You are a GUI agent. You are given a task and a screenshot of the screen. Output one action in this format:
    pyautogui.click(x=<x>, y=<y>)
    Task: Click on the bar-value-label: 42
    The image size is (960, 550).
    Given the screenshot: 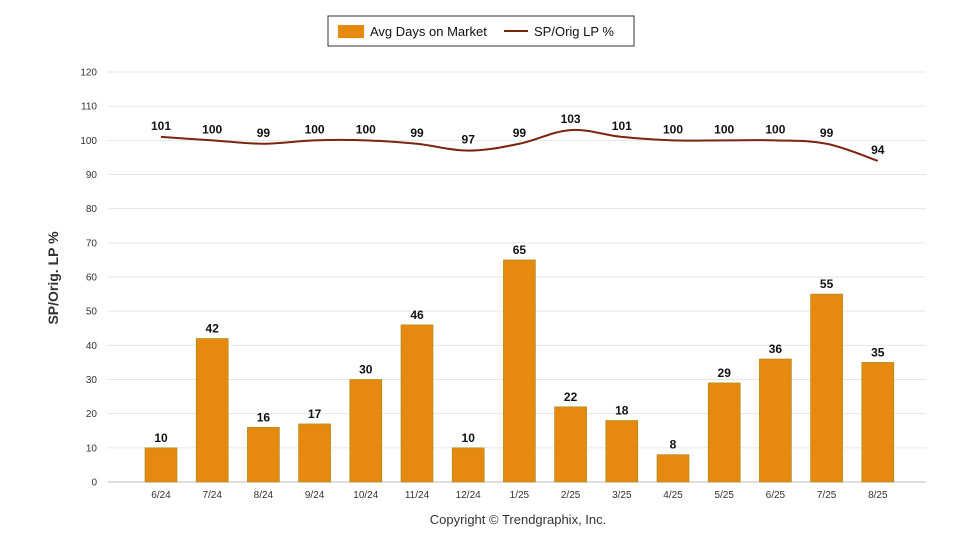 What is the action you would take?
    pyautogui.click(x=213, y=329)
    